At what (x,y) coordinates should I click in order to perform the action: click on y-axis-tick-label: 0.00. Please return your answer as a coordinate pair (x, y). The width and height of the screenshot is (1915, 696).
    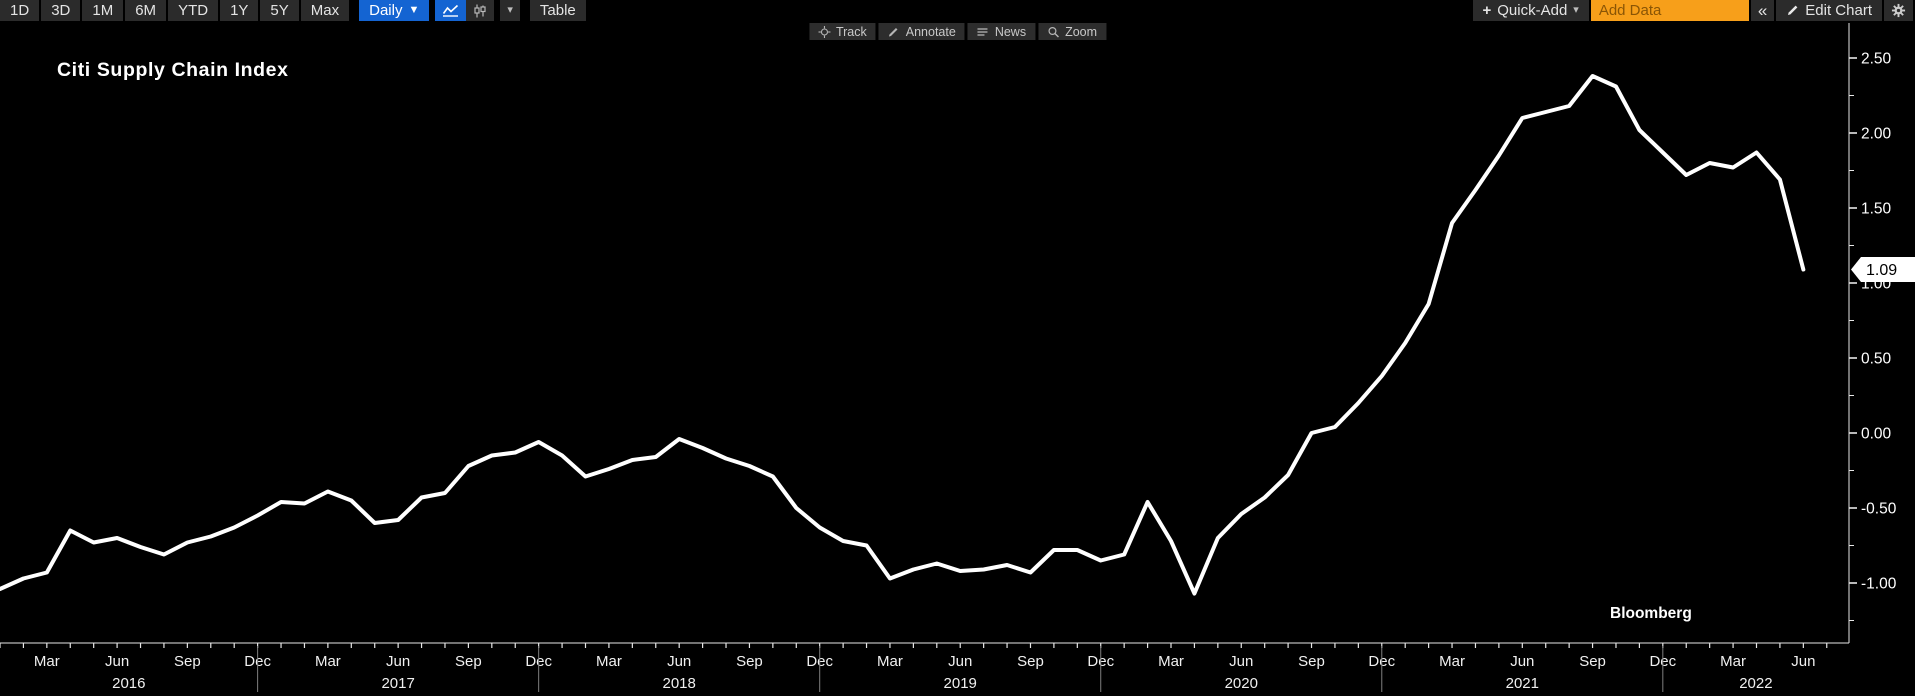
    Looking at the image, I should click on (1876, 434).